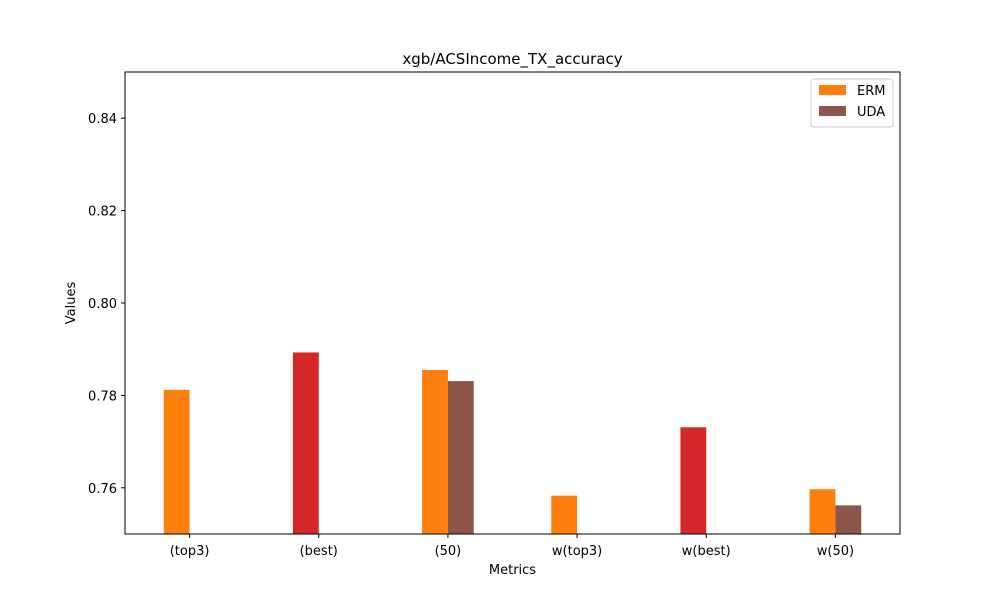  Describe the element at coordinates (693, 480) in the screenshot. I see `bar-series2-wbest` at that location.